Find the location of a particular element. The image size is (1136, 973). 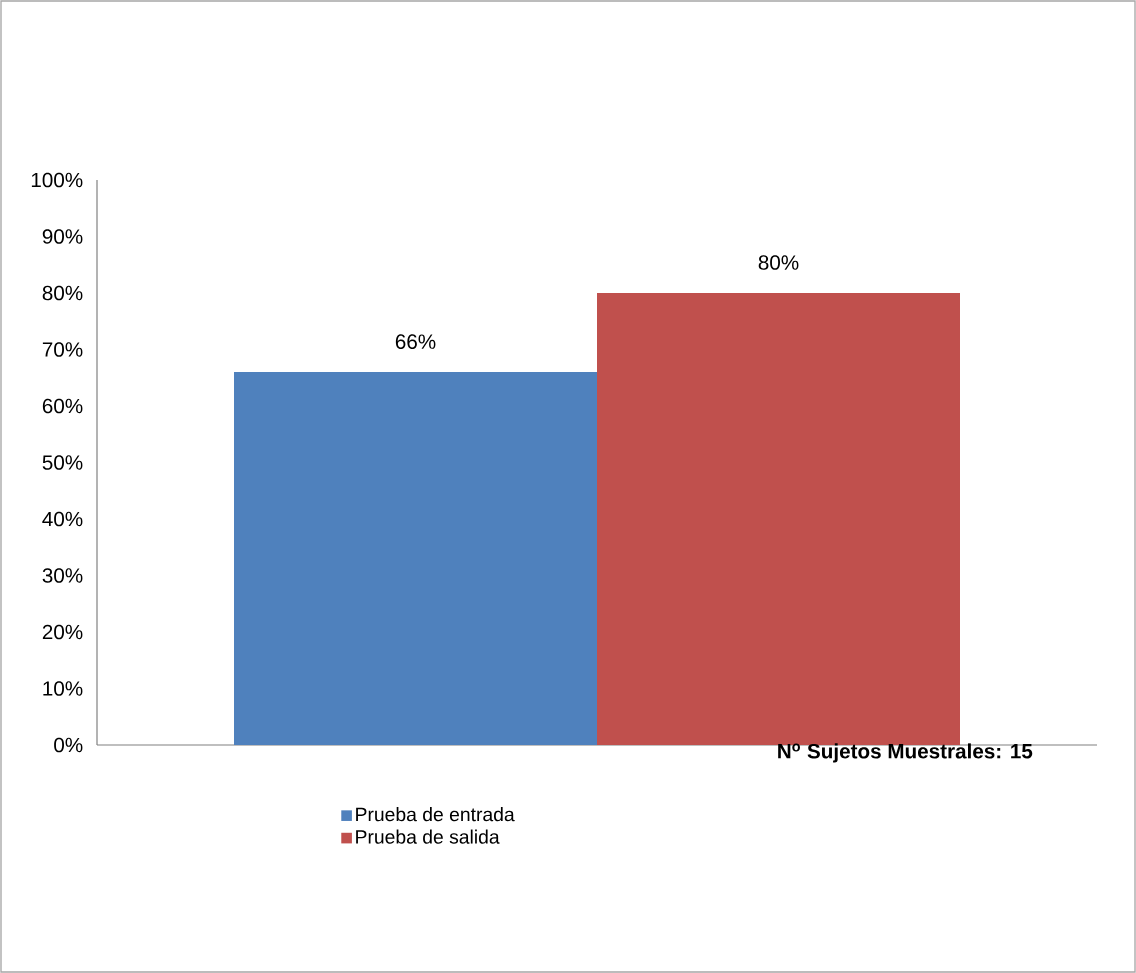

y-tick-label: 0% is located at coordinates (68, 745).